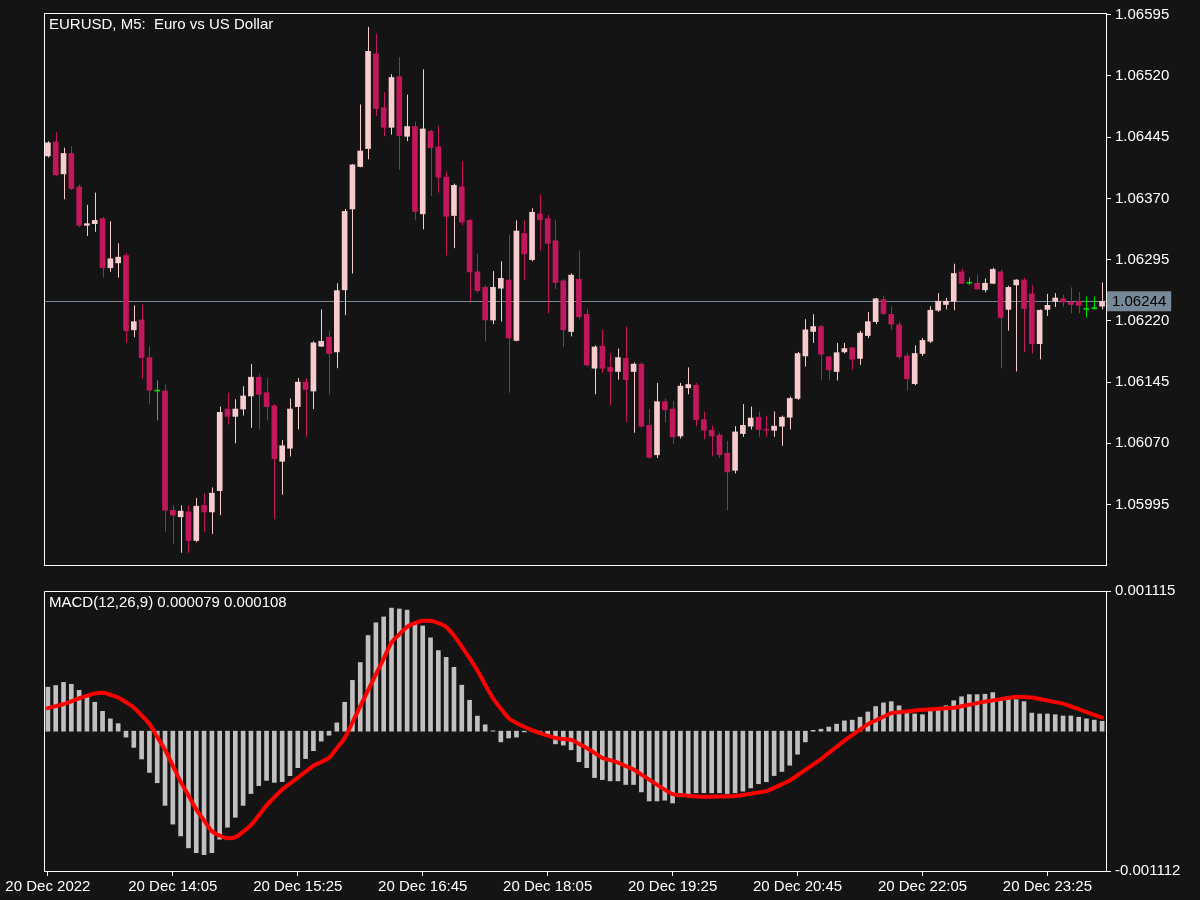  I want to click on ref-line-label: 1.06244, so click(1139, 301).